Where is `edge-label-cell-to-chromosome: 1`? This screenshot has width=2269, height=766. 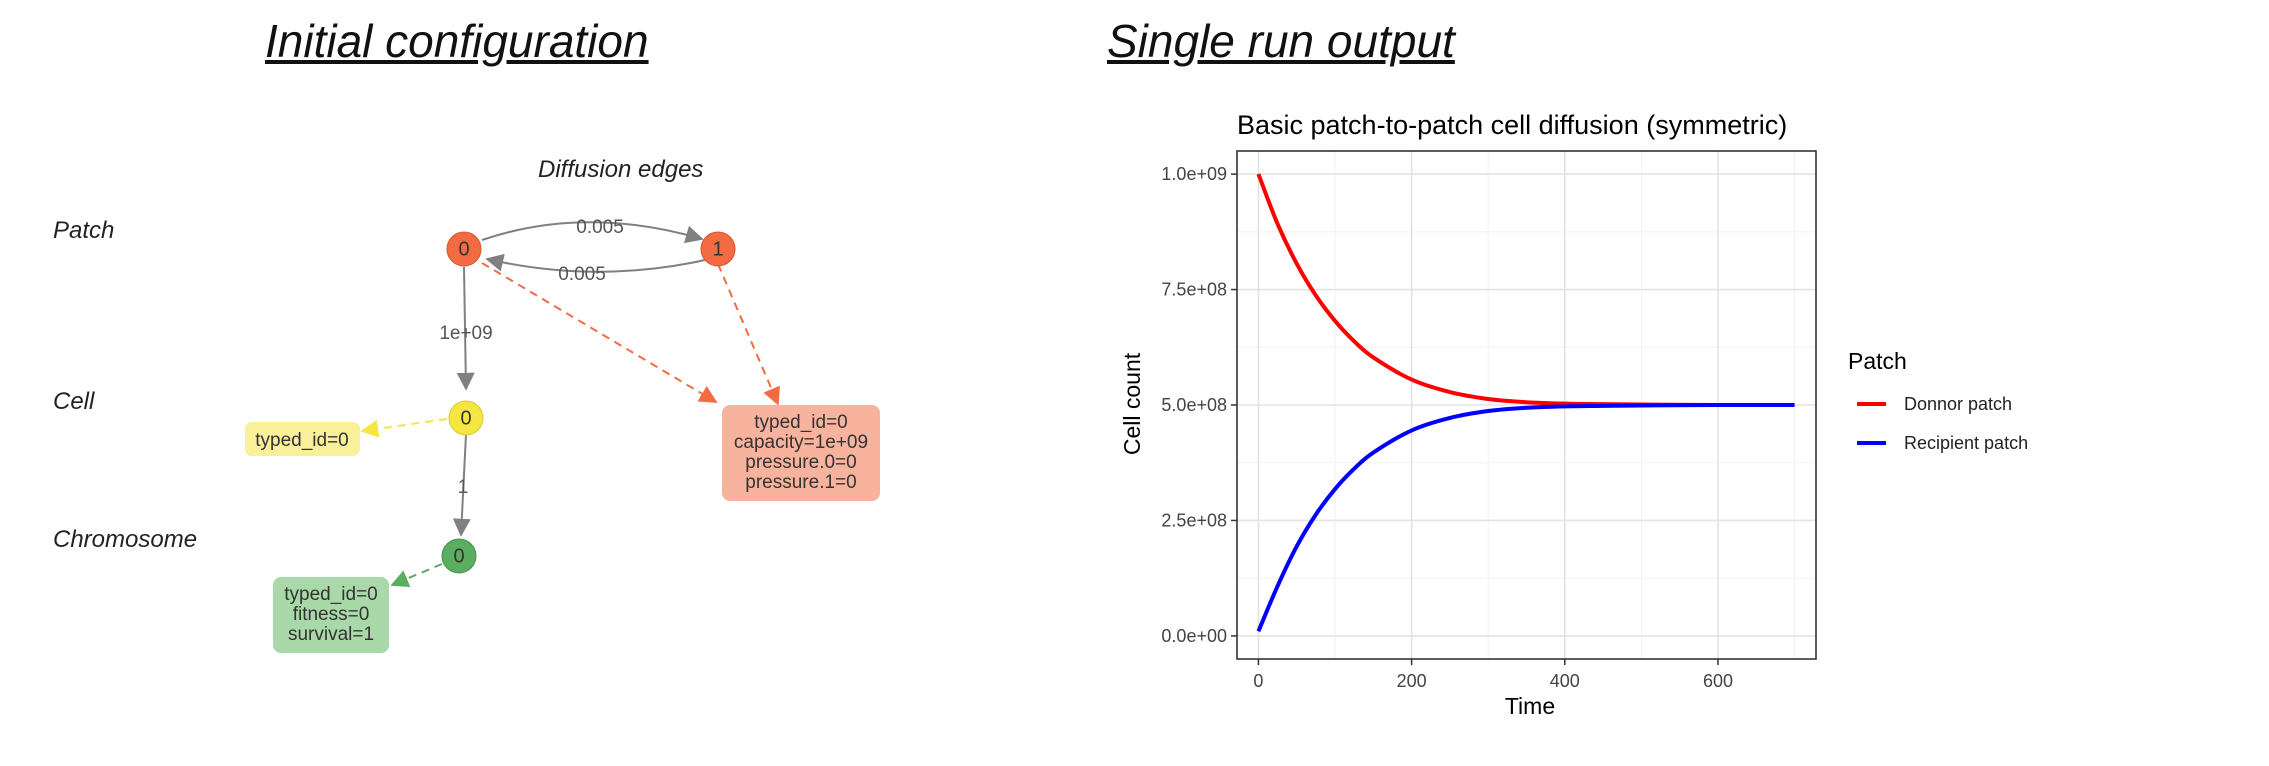
edge-label-cell-to-chromosome: 1 is located at coordinates (463, 487).